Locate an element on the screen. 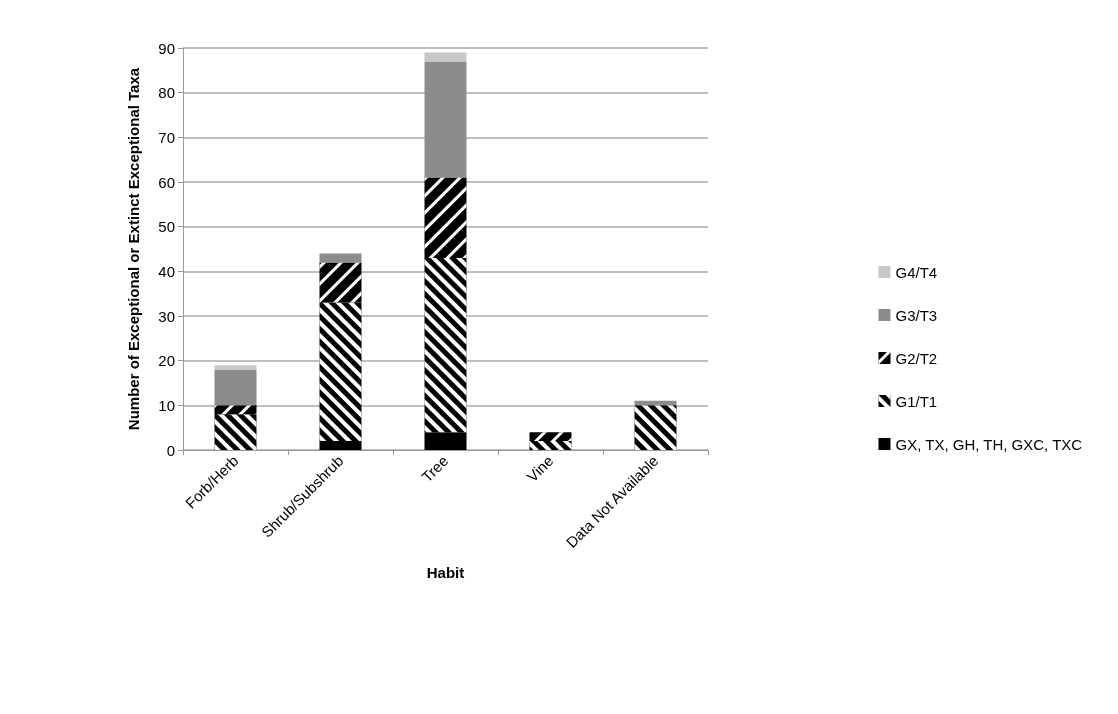 The image size is (1118, 714). legend-label: G2/T2 is located at coordinates (916, 358).